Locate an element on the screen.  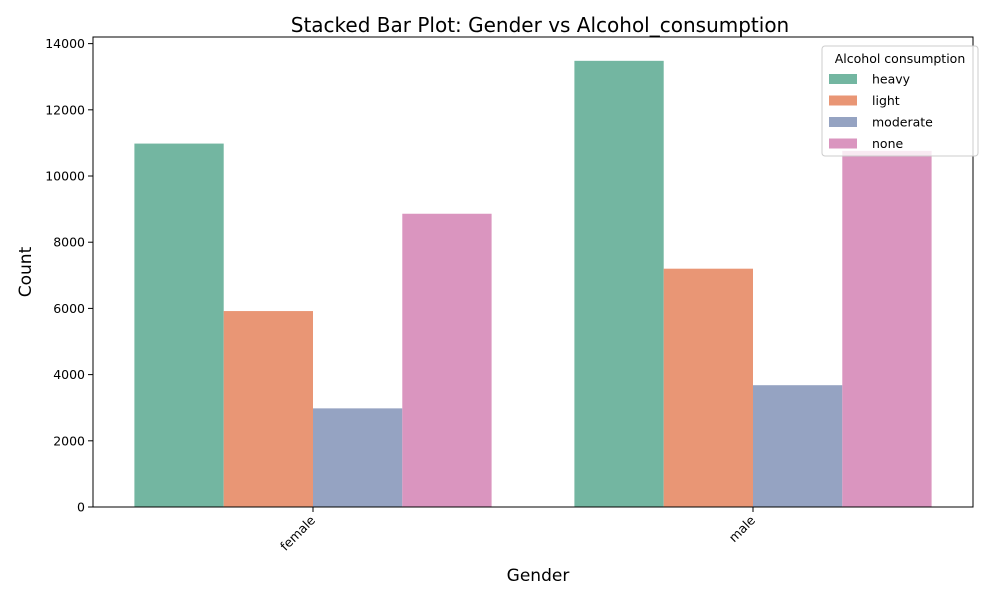
legend-swatch-moderate is located at coordinates (843, 122).